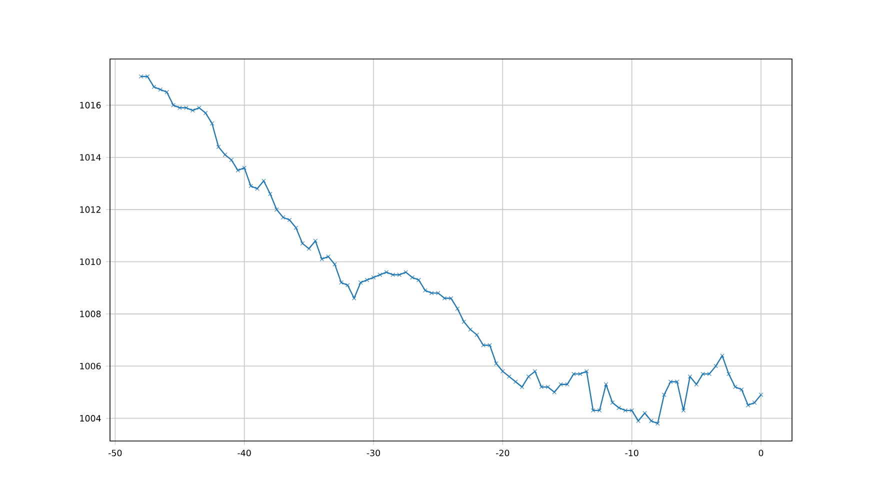  I want to click on x-tick-label: -30, so click(373, 453).